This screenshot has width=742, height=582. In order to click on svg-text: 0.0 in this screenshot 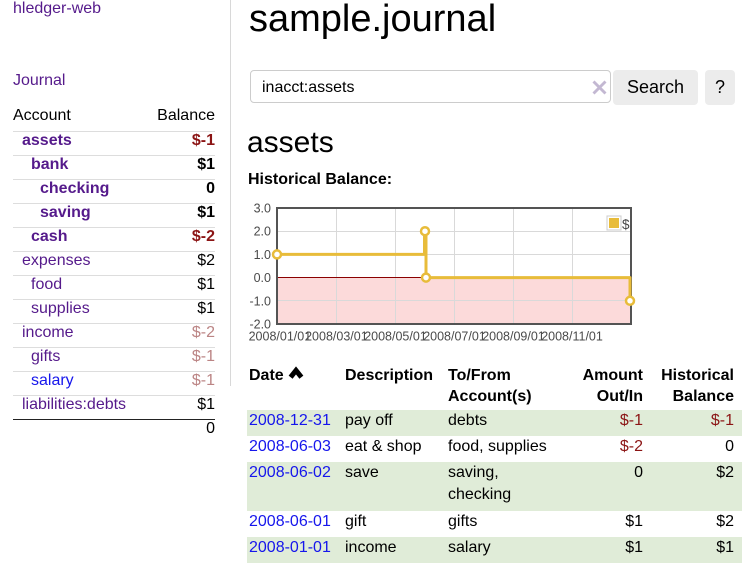, I will do `click(262, 278)`.